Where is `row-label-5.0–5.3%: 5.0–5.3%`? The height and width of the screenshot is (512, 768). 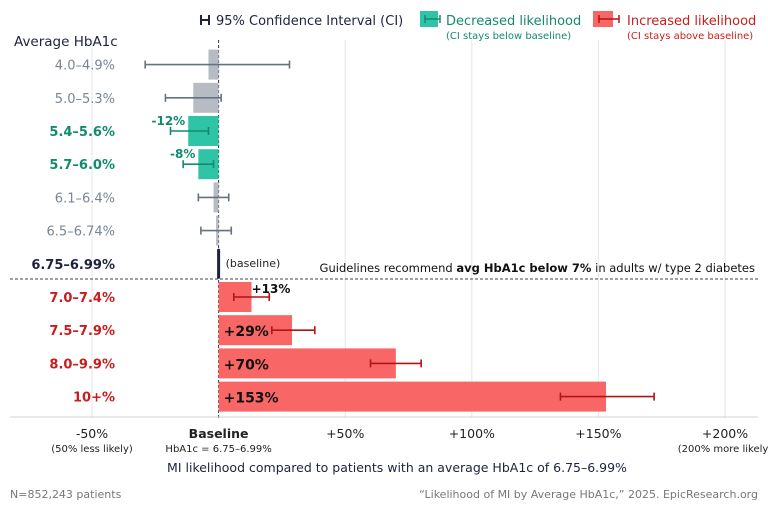 row-label-5.0–5.3%: 5.0–5.3% is located at coordinates (85, 99).